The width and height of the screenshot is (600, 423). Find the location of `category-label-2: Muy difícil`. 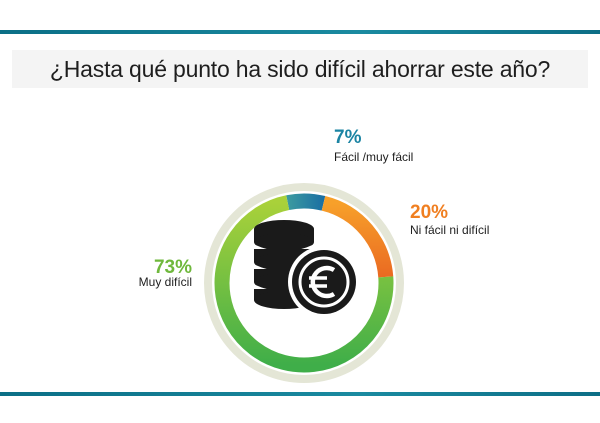

category-label-2: Muy difícil is located at coordinates (165, 282).